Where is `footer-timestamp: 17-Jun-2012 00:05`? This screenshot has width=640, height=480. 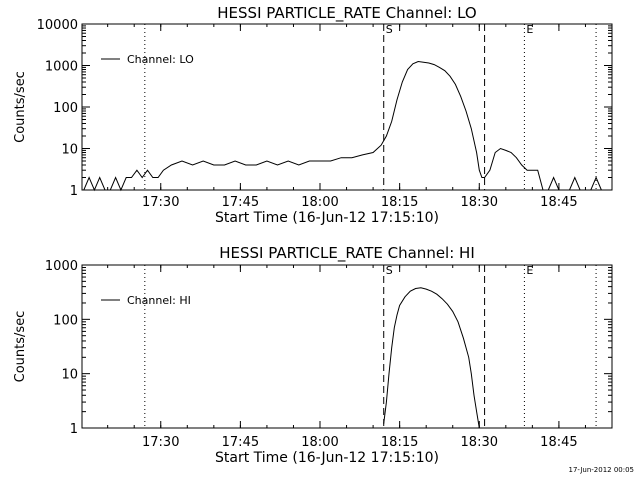
footer-timestamp: 17-Jun-2012 00:05 is located at coordinates (601, 470).